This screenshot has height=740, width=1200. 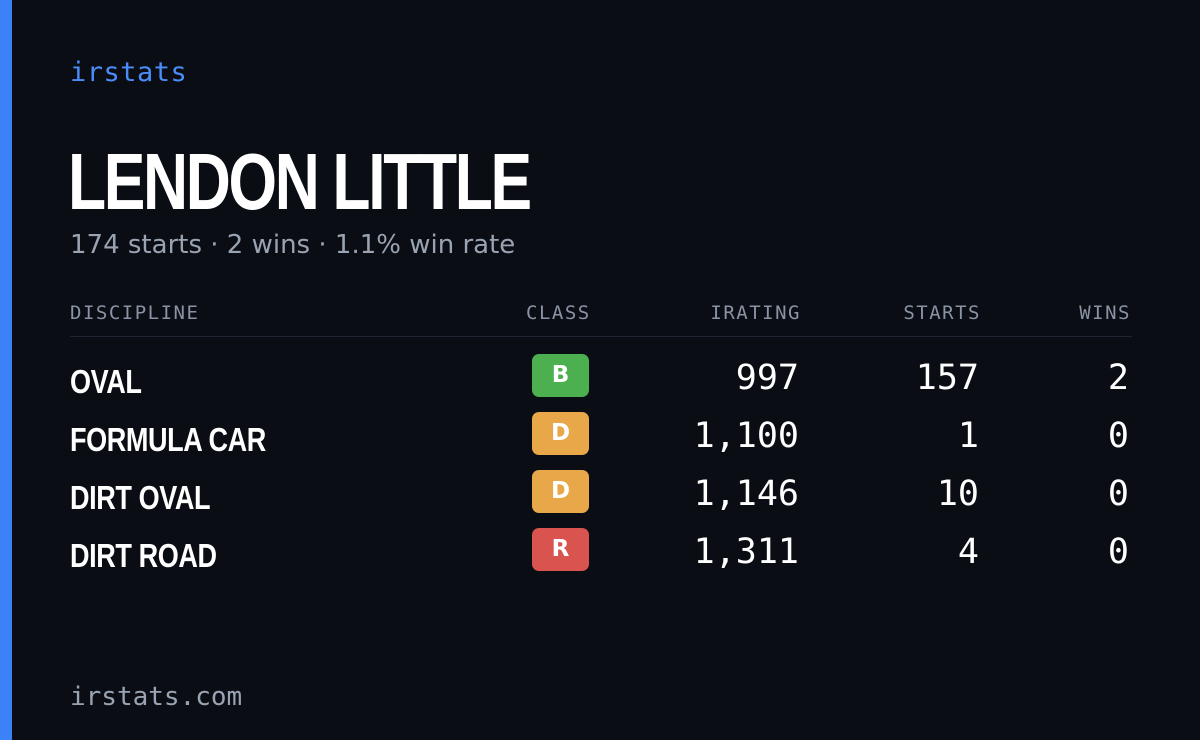 I want to click on discipline-name: DIRT OVAL, so click(x=140, y=497).